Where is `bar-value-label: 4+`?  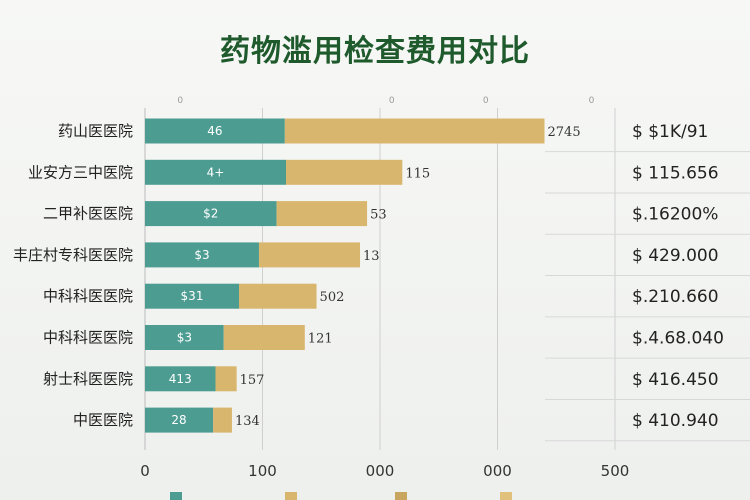 bar-value-label: 4+ is located at coordinates (216, 172).